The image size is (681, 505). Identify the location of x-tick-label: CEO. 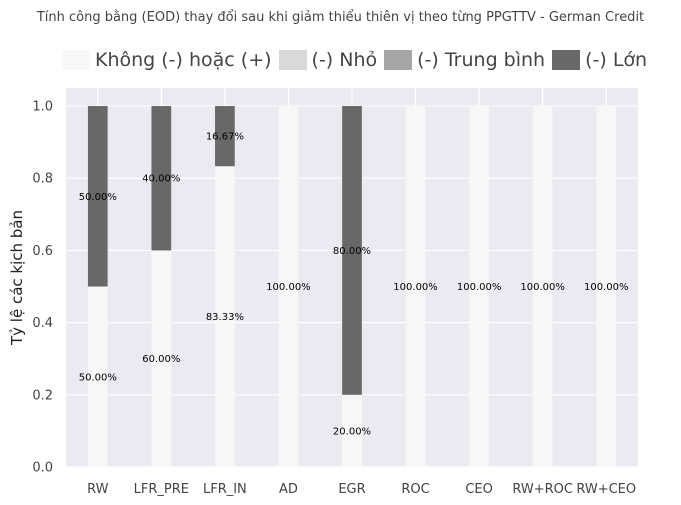
(479, 489).